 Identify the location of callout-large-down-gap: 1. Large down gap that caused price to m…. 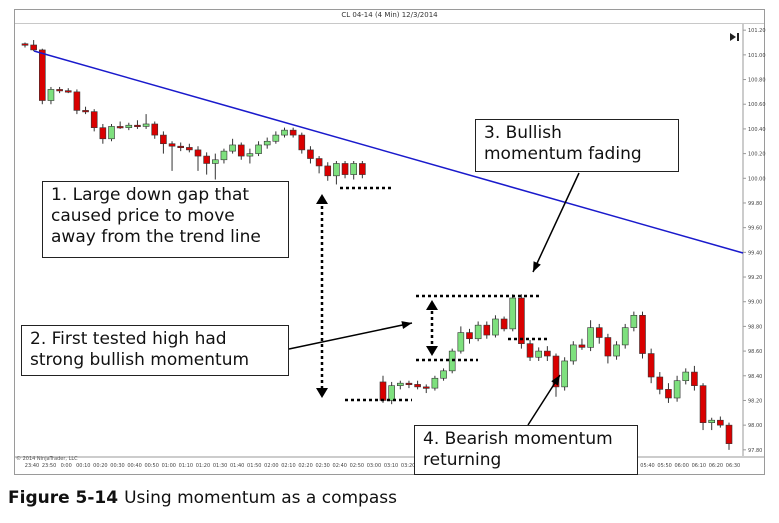
(165, 219).